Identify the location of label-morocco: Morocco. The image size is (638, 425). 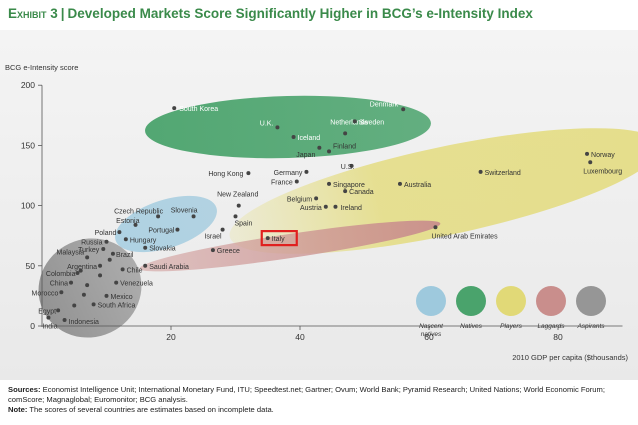
(45, 293).